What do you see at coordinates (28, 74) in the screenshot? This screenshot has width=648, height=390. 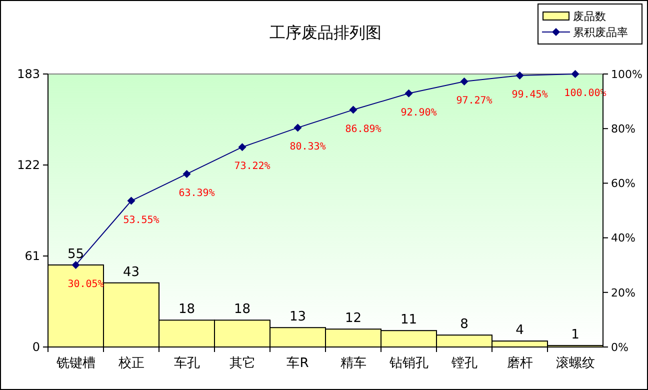 I see `y-tick-label: 183` at bounding box center [28, 74].